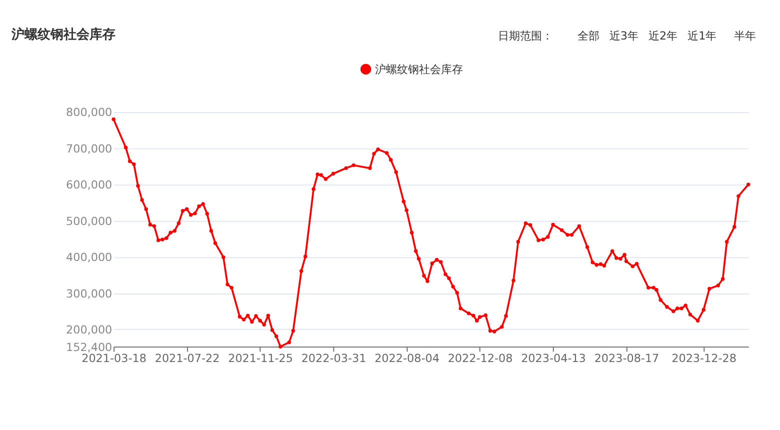 This screenshot has height=430, width=780. Describe the element at coordinates (89, 330) in the screenshot. I see `y-tick-label: 200,000` at that location.